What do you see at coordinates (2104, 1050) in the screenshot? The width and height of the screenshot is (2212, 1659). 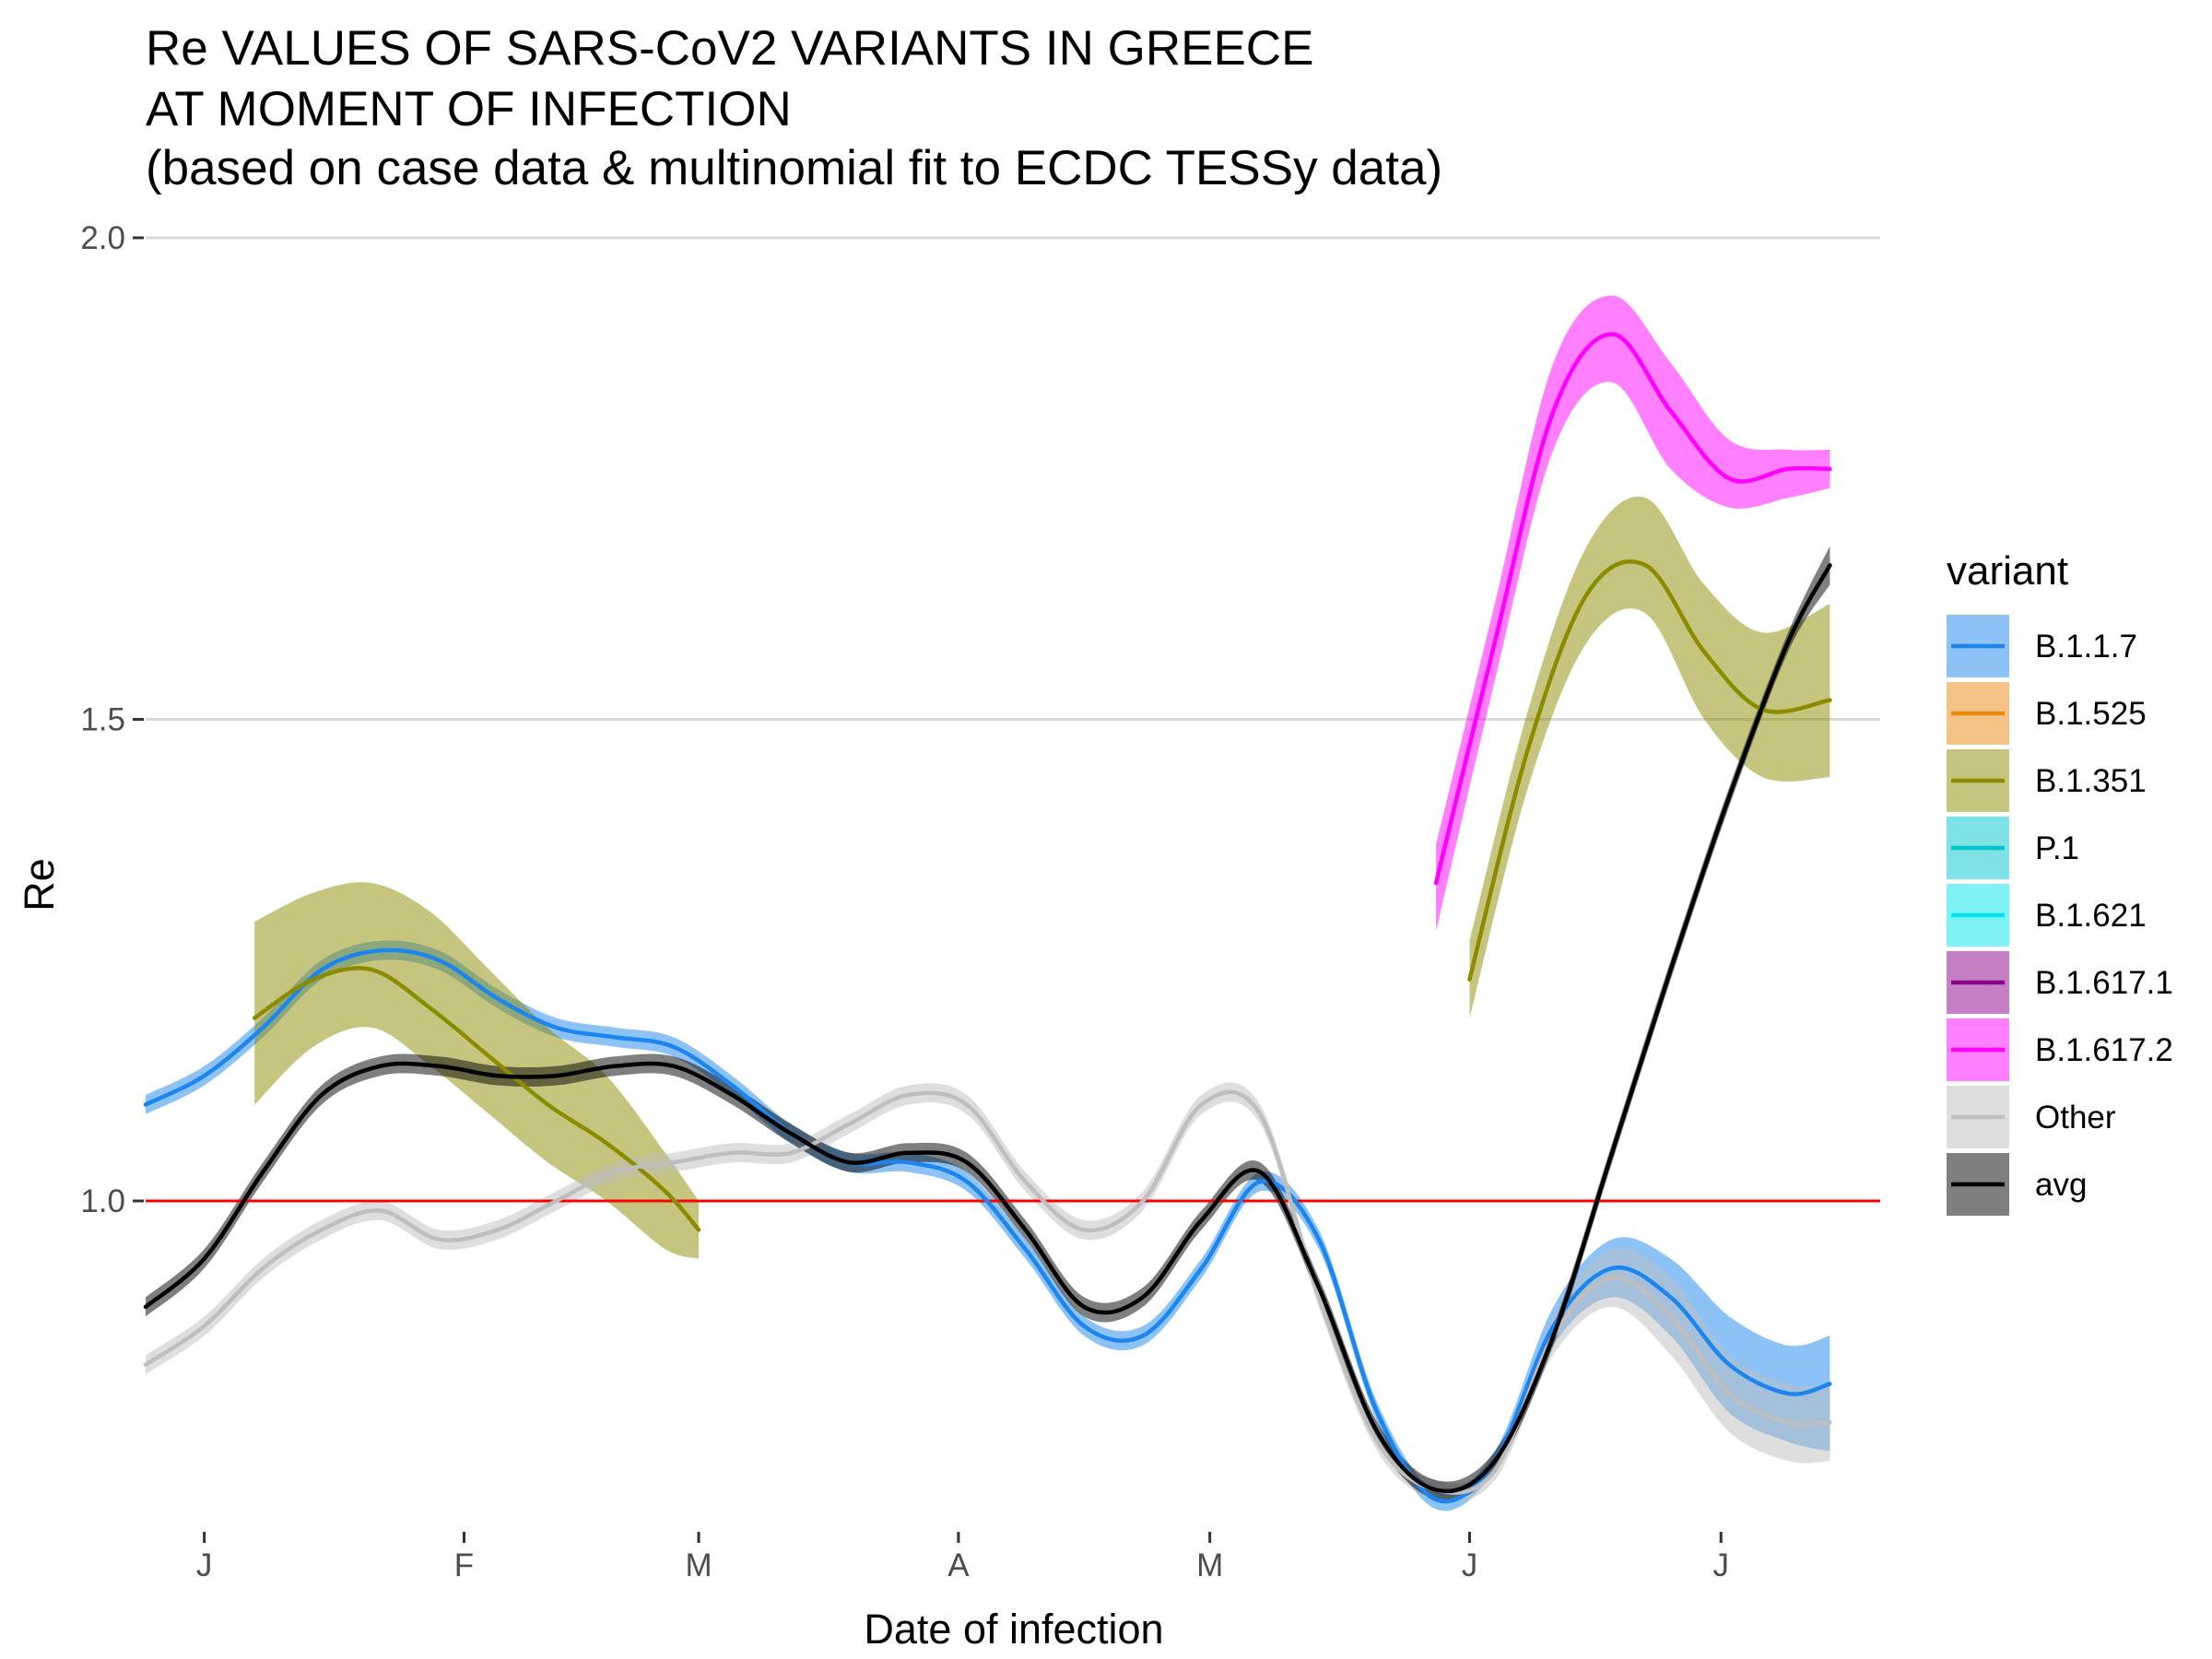 I see `legend-label-b-1-617-2: B.1.617.2` at bounding box center [2104, 1050].